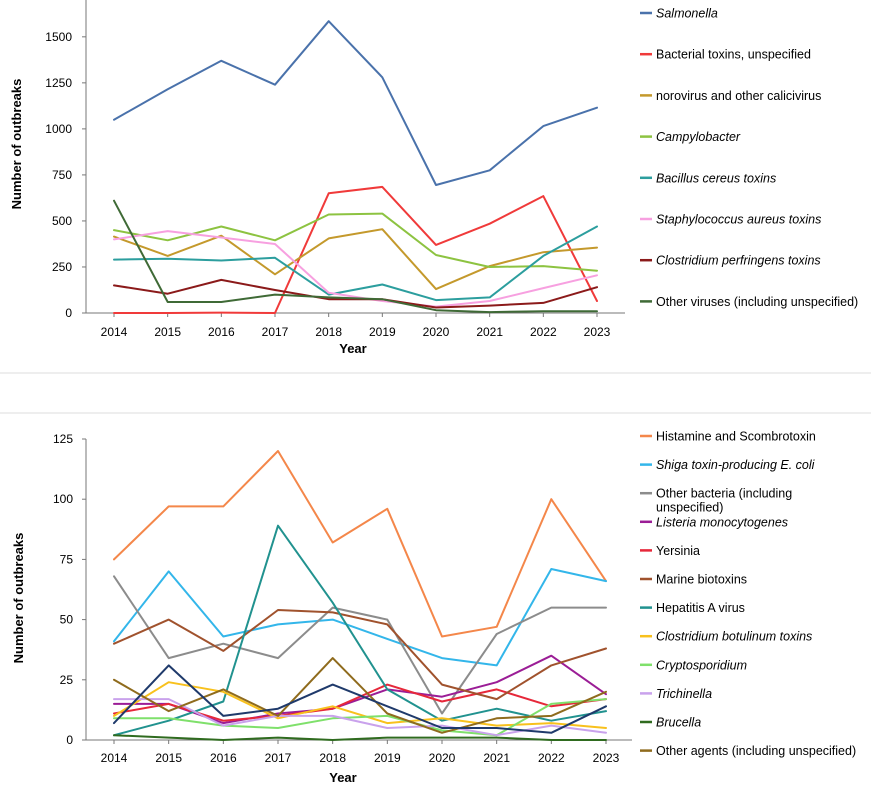 Image resolution: width=871 pixels, height=788 pixels. I want to click on legend-entry-histamine-and-scombrotoxin: Histamine and Scombrotoxin, so click(728, 437).